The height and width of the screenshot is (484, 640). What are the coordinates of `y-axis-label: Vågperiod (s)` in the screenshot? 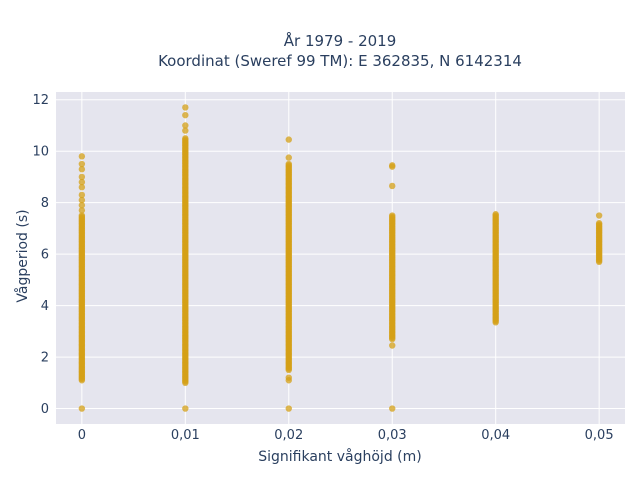 It's located at (22, 255).